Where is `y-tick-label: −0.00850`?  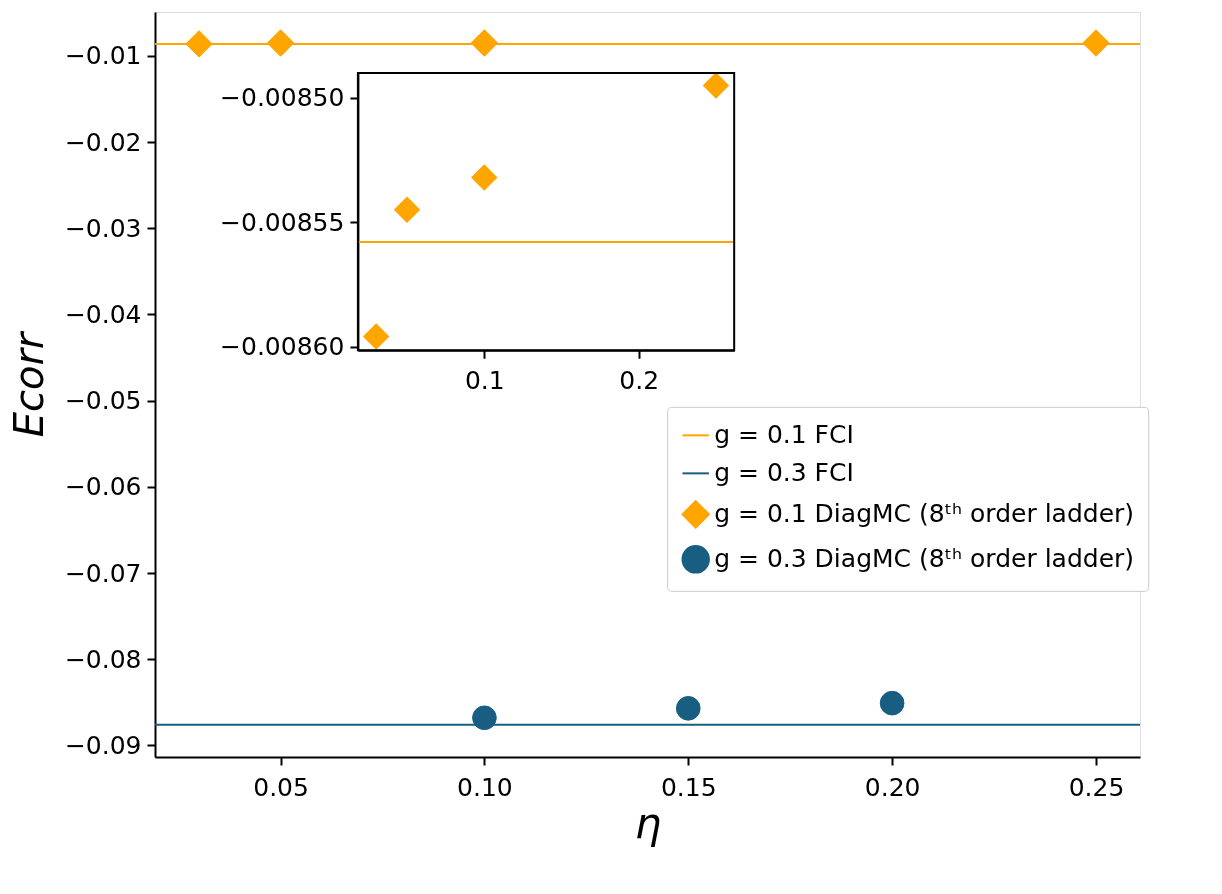 y-tick-label: −0.00850 is located at coordinates (282, 98).